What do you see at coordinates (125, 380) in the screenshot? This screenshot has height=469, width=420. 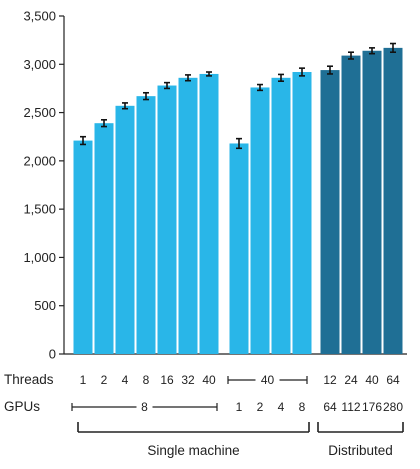 I see `threads-tick-label: 4` at bounding box center [125, 380].